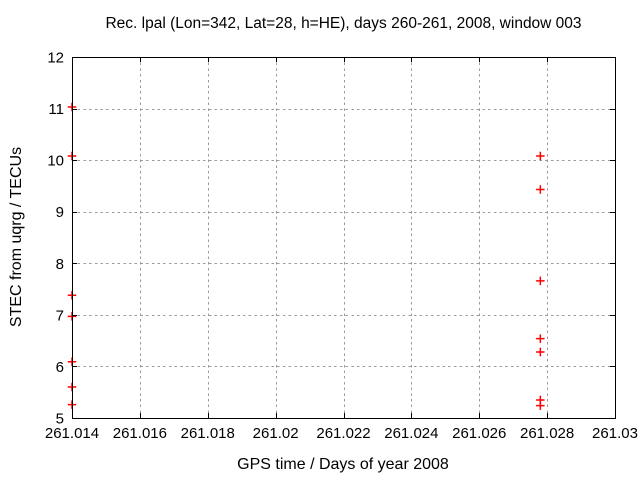 This screenshot has width=640, height=480. I want to click on y-tick-label: 7, so click(60, 315).